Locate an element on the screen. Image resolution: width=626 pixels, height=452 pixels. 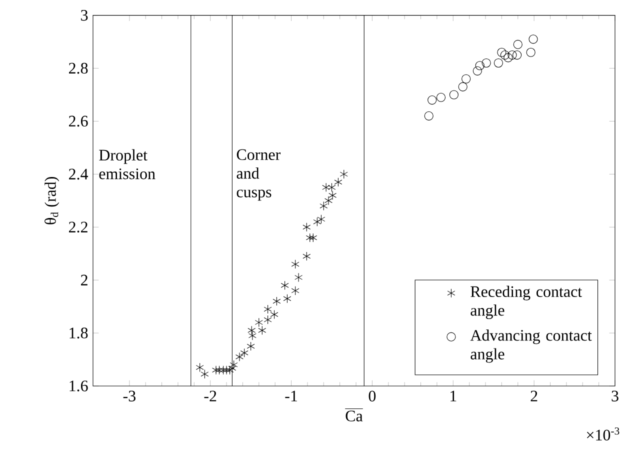
y-tick-label: 2.6 is located at coordinates (78, 121).